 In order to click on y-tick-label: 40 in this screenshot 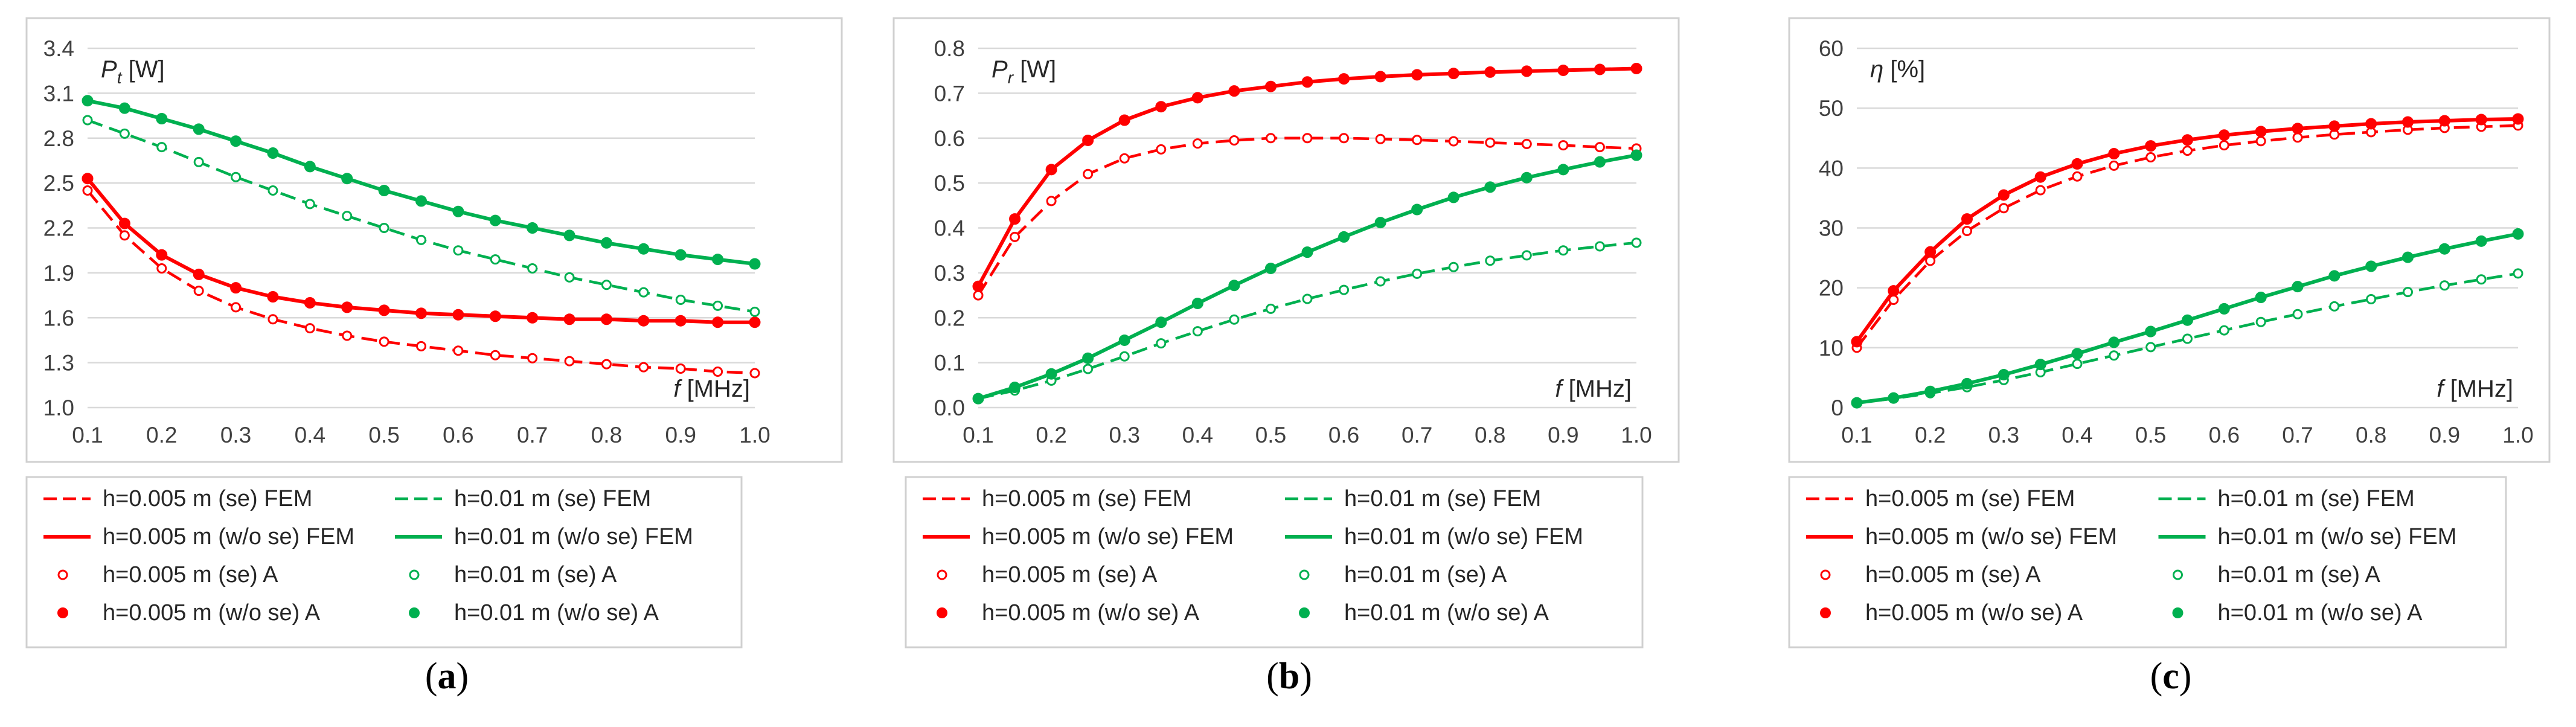, I will do `click(1831, 169)`.